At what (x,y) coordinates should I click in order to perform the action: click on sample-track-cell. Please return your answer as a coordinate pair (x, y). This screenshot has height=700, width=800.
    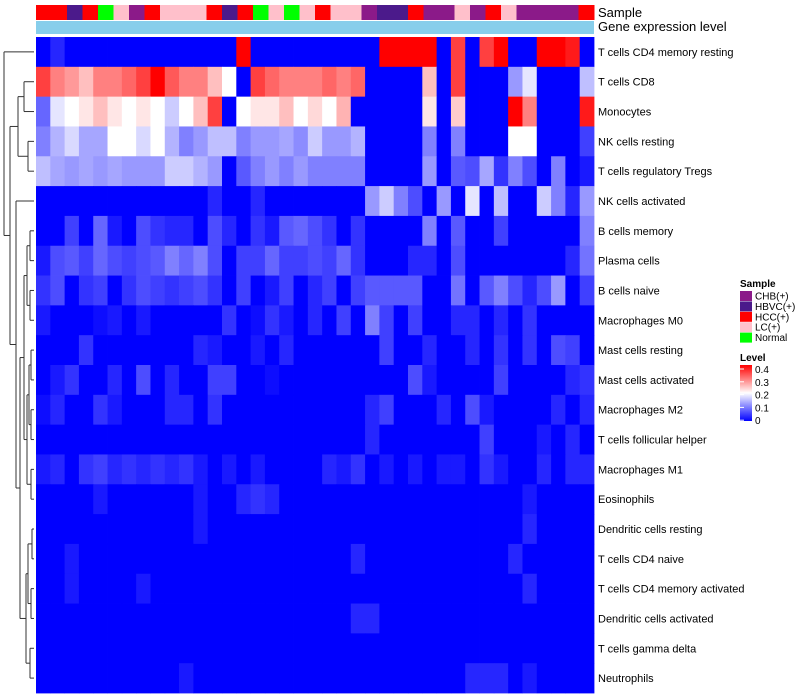
    Looking at the image, I should click on (462, 12).